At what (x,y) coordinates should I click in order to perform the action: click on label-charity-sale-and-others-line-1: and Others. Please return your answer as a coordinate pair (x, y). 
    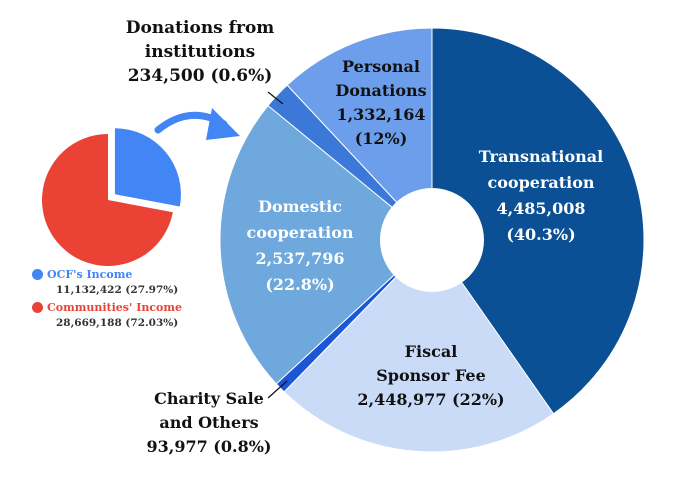
    Looking at the image, I should click on (208, 422).